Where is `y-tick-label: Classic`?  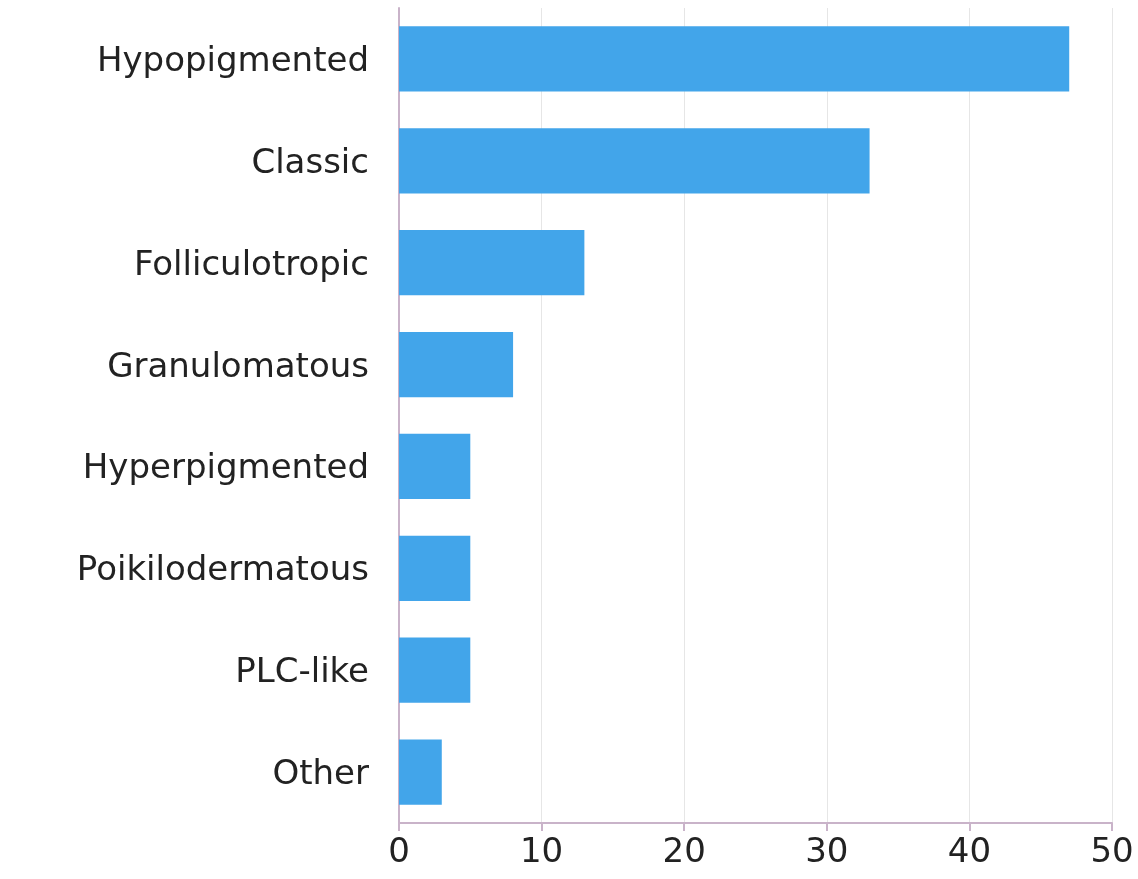
y-tick-label: Classic is located at coordinates (310, 160).